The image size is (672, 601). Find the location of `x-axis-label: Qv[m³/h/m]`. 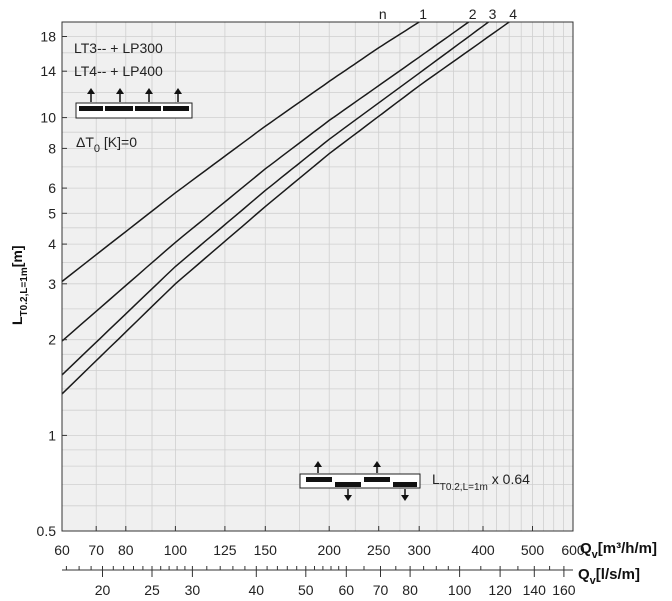

x-axis-label: Qv[m³/h/m] is located at coordinates (618, 550).